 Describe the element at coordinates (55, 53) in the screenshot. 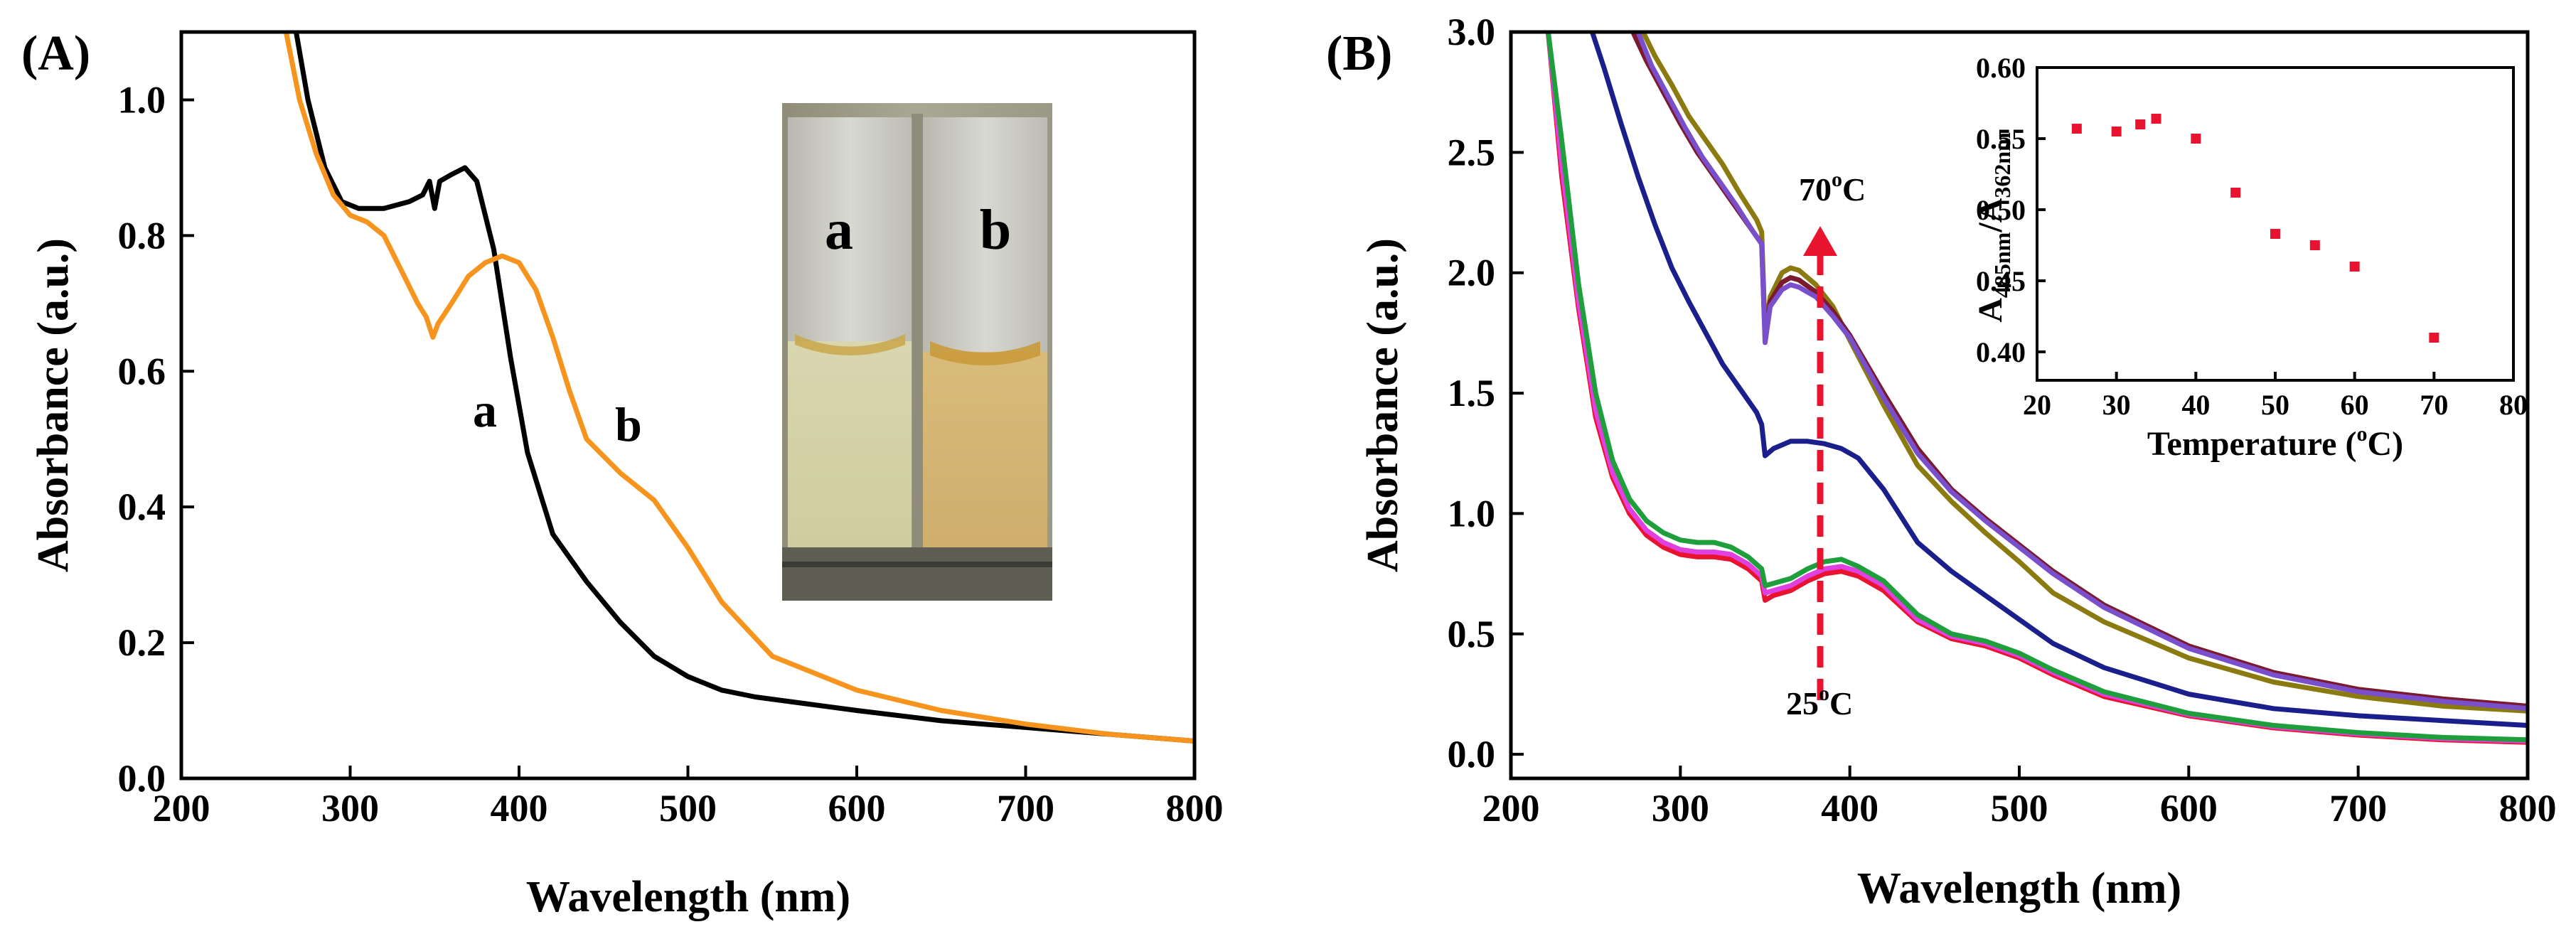

I see `panel-label-a: (A)` at that location.